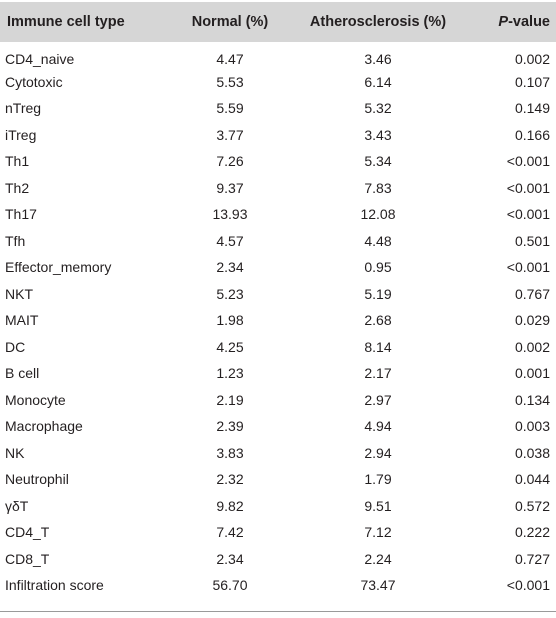  I want to click on table-row: CD8_T 2.34 2.24 0.727, so click(278, 559).